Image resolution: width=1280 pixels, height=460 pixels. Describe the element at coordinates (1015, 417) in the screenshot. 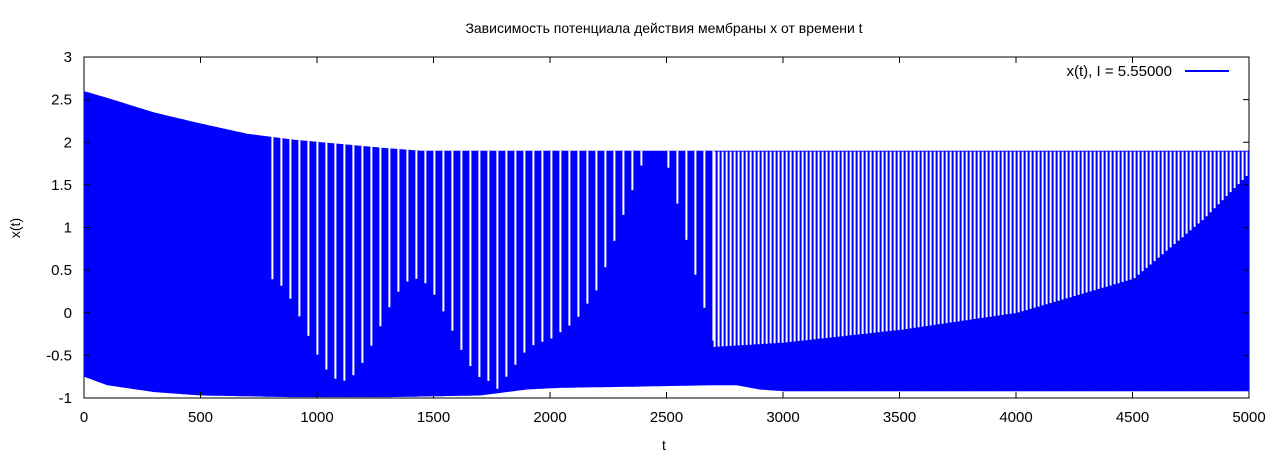

I see `x-tick-label: 4000` at that location.